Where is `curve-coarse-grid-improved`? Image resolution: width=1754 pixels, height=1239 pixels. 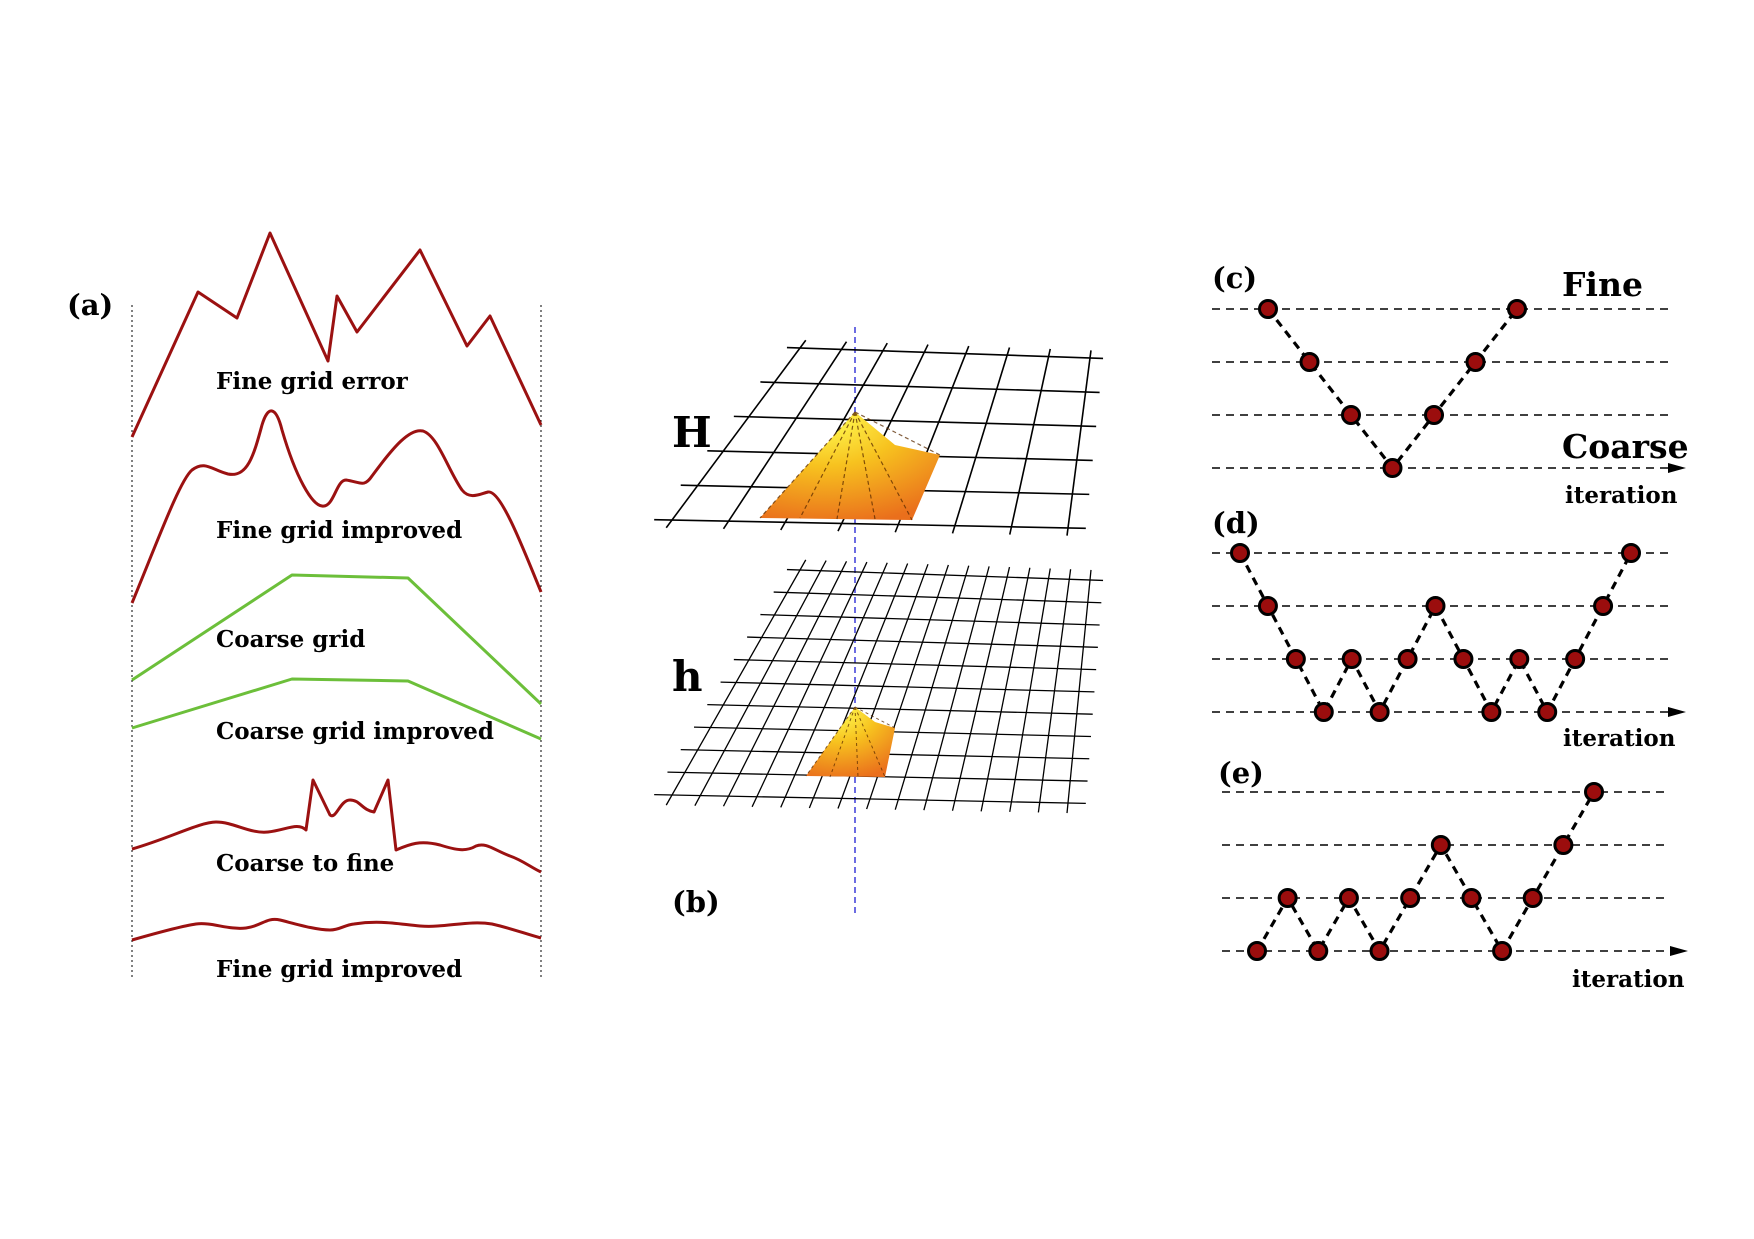 curve-coarse-grid-improved is located at coordinates (336, 709).